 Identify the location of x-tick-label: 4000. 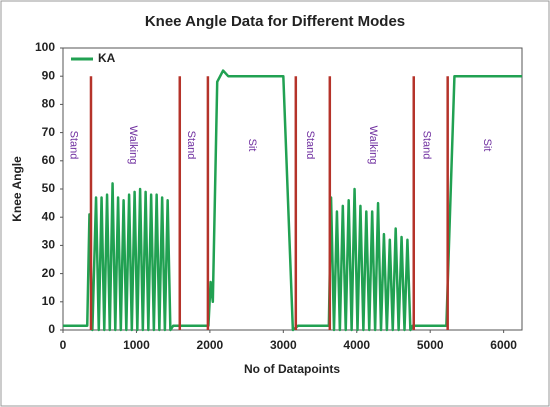
(356, 345).